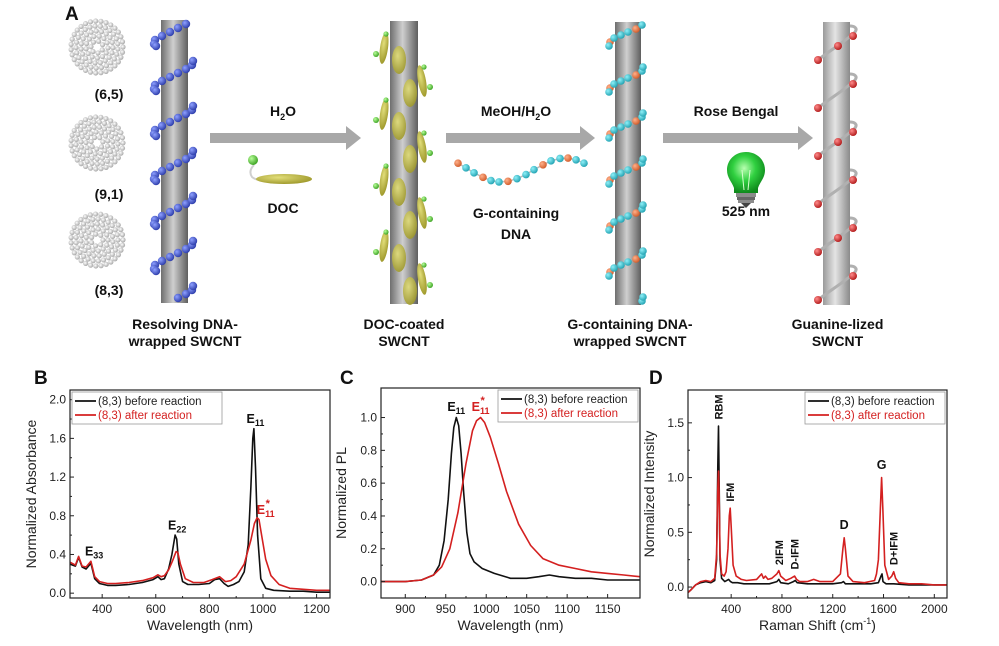 This screenshot has height=646, width=999. I want to click on tube-center, so click(97, 240).